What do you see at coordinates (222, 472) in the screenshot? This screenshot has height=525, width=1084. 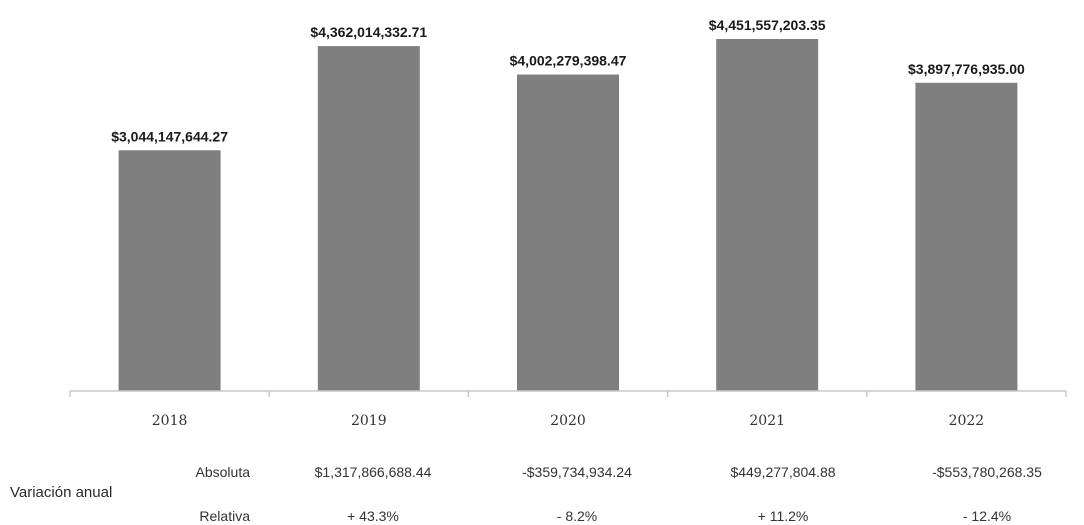 I see `absoluta-row-label: Absoluta` at bounding box center [222, 472].